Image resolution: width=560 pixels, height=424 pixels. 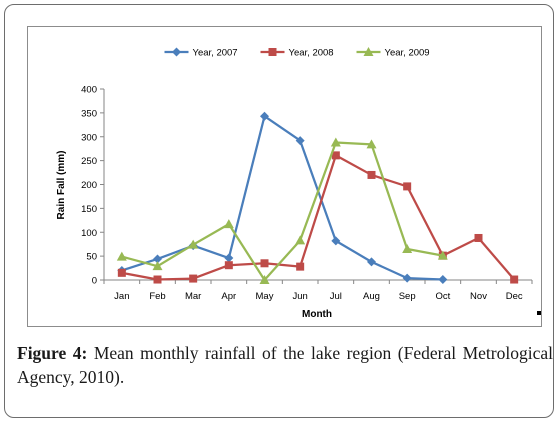 I want to click on x-tick-label: Jun, so click(x=300, y=296).